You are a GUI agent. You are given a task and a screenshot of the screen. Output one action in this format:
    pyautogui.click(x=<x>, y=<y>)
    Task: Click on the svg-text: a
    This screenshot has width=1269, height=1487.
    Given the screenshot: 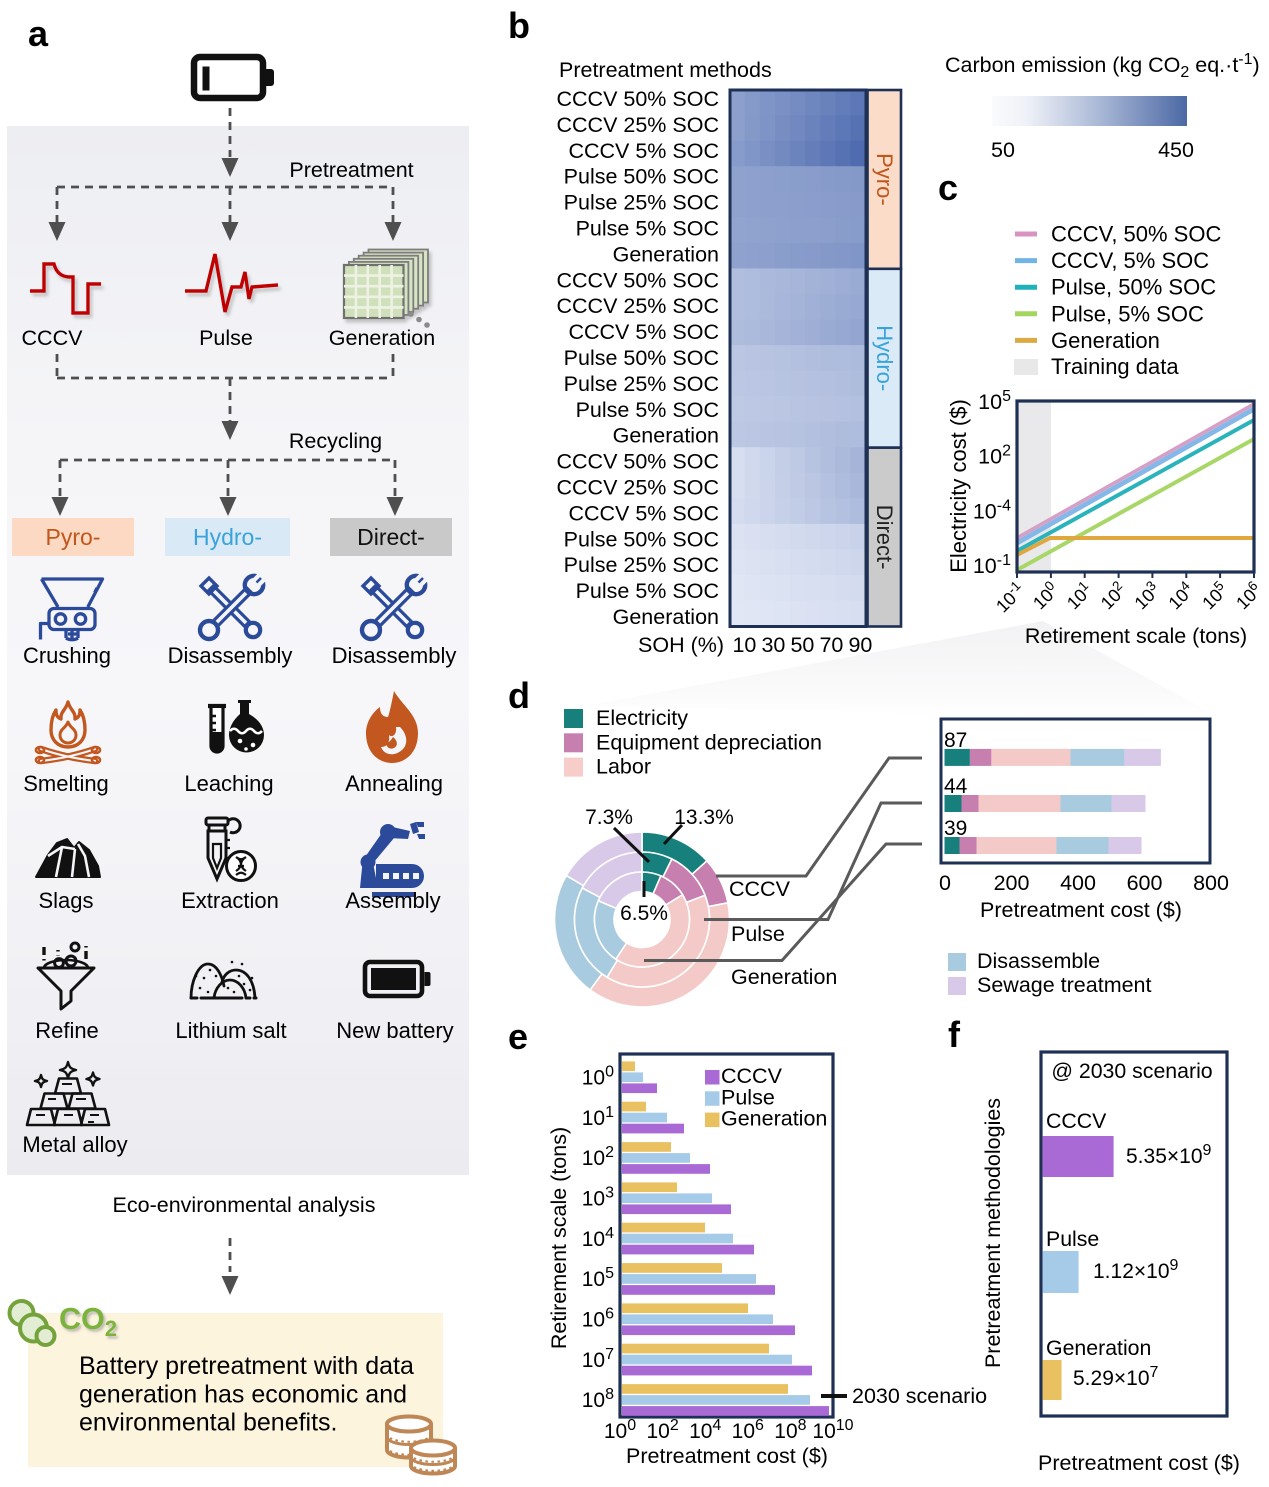 What is the action you would take?
    pyautogui.click(x=38, y=33)
    